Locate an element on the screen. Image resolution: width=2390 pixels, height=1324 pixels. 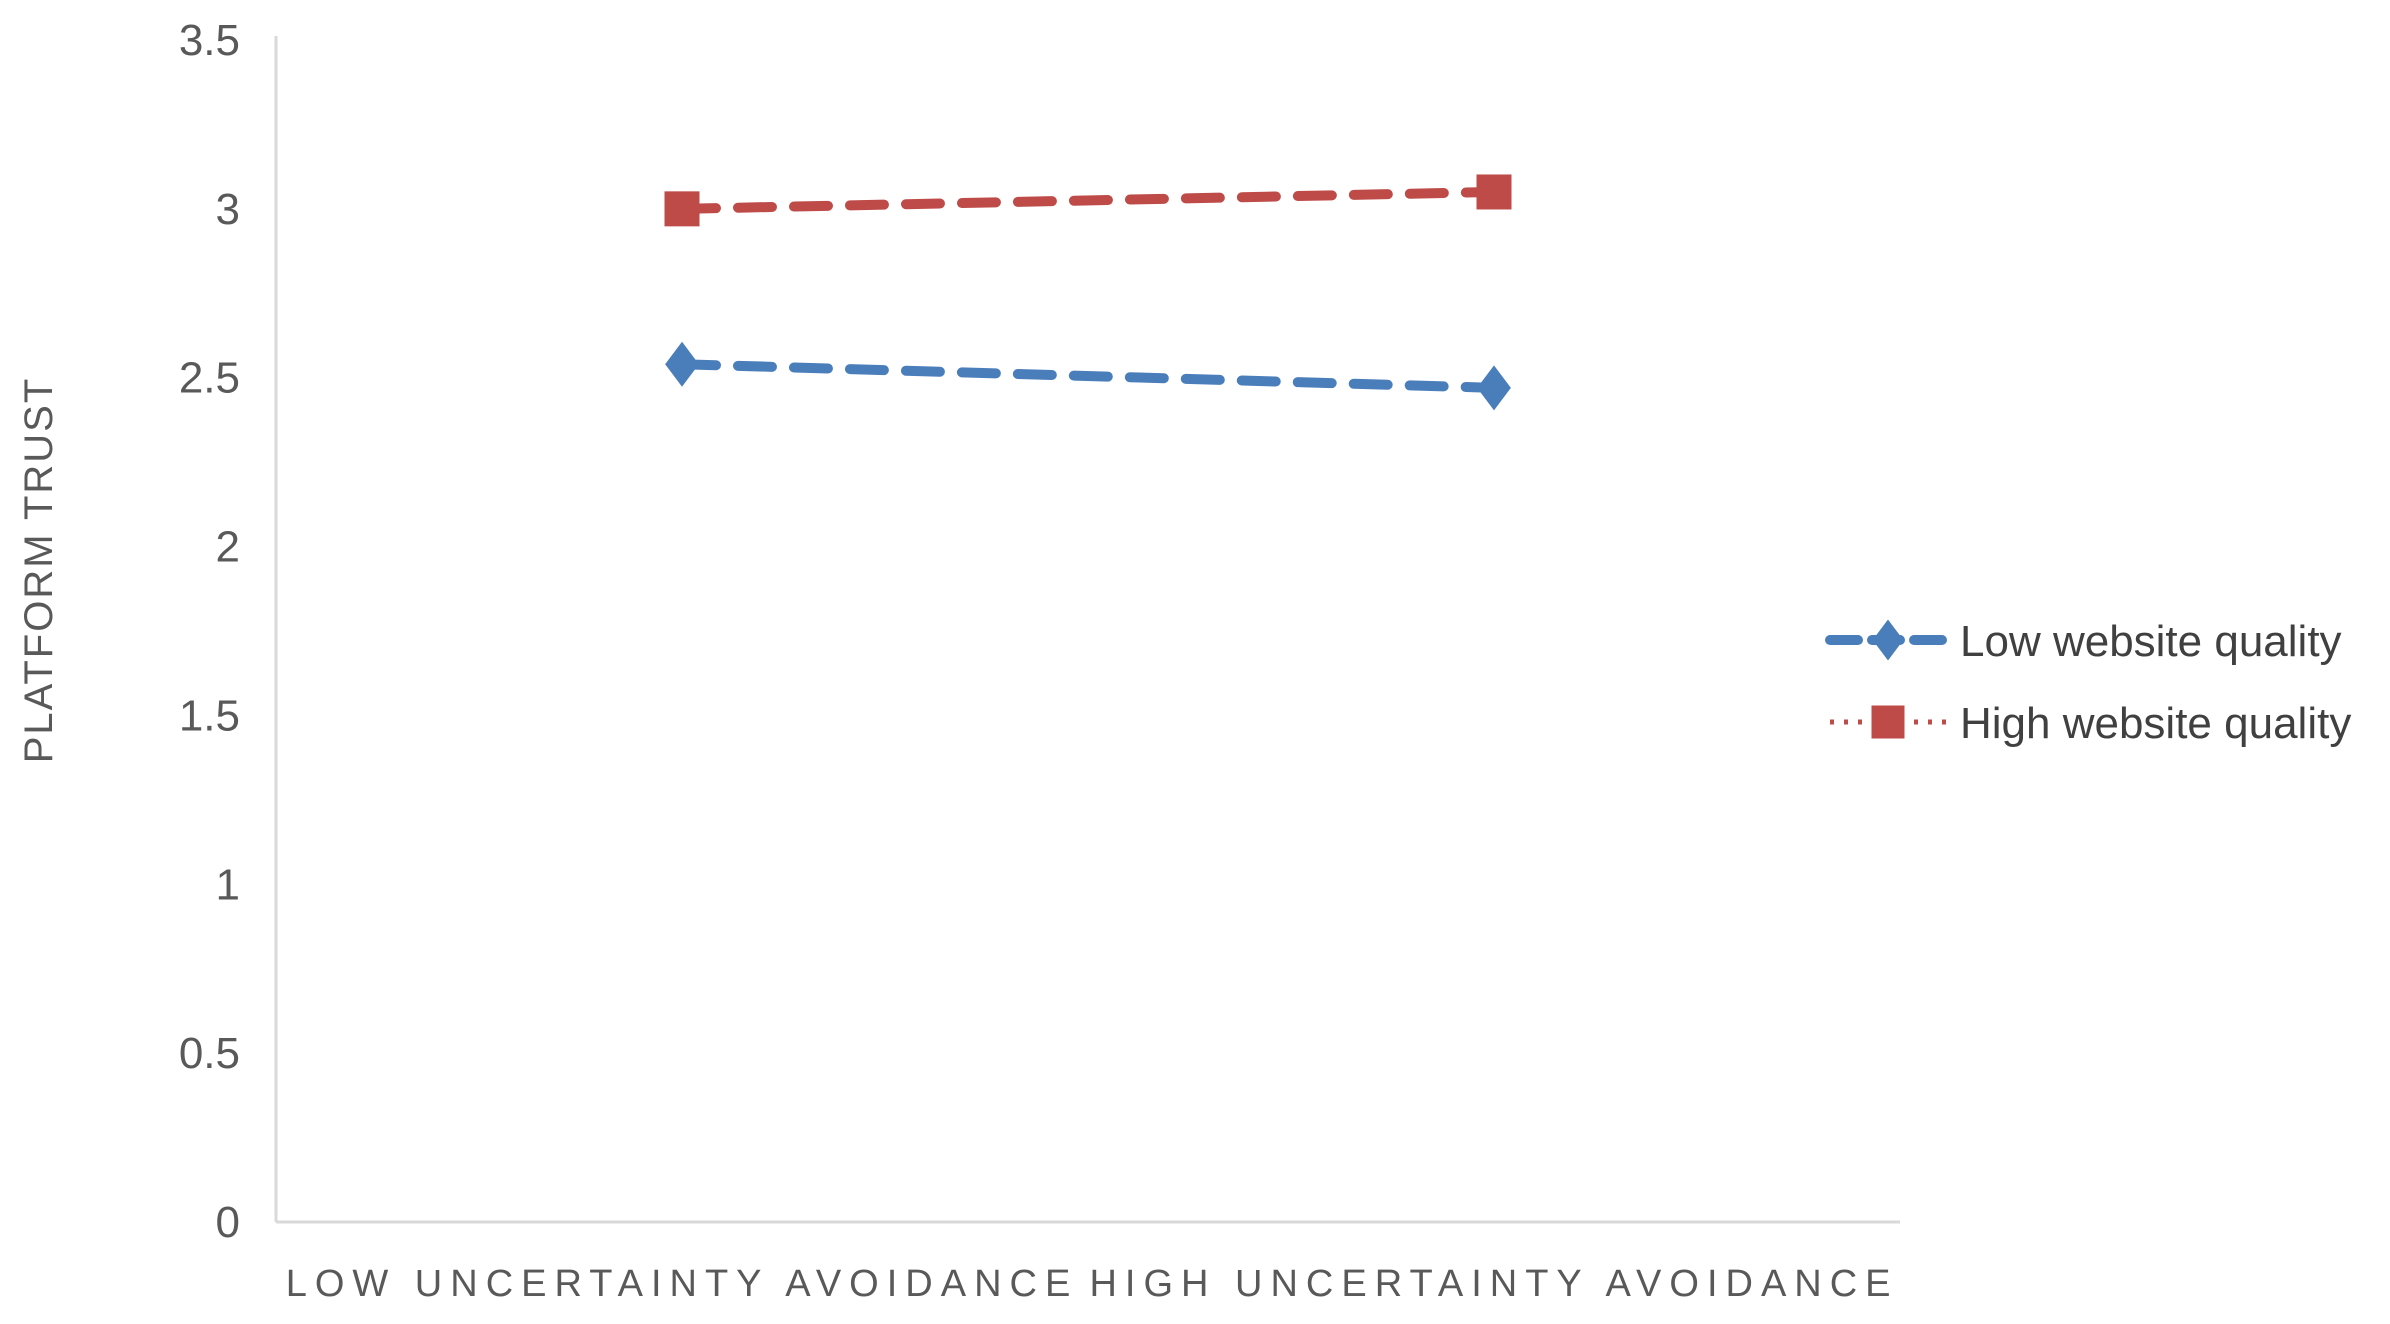
legend-label: High website quality is located at coordinates (2155, 723).